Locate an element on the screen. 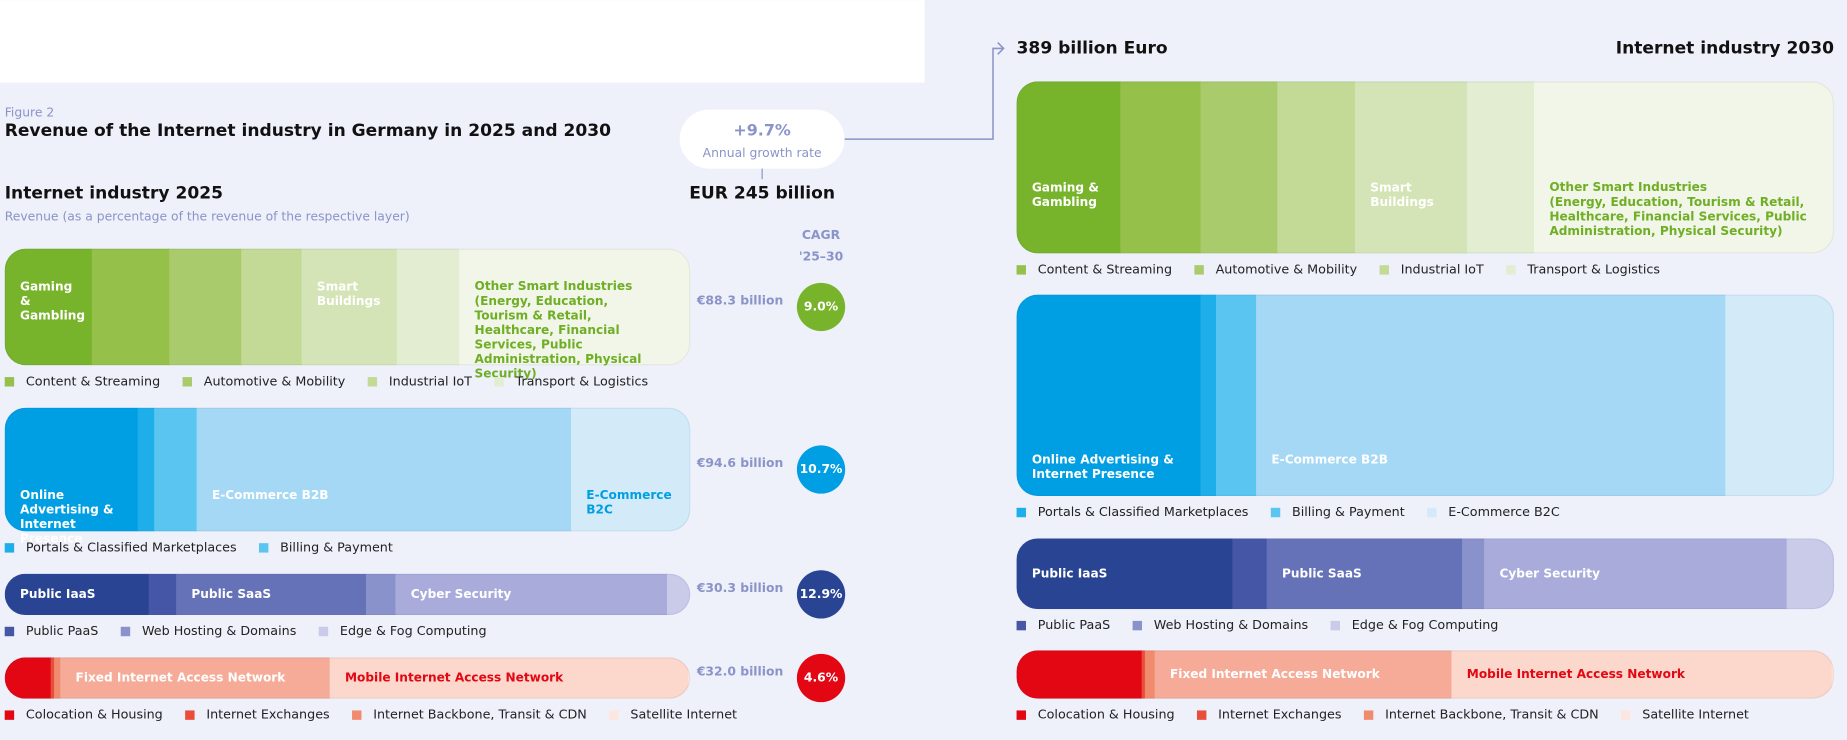 Image resolution: width=1847 pixels, height=740 pixels. cagr-value: 12.9% is located at coordinates (821, 594).